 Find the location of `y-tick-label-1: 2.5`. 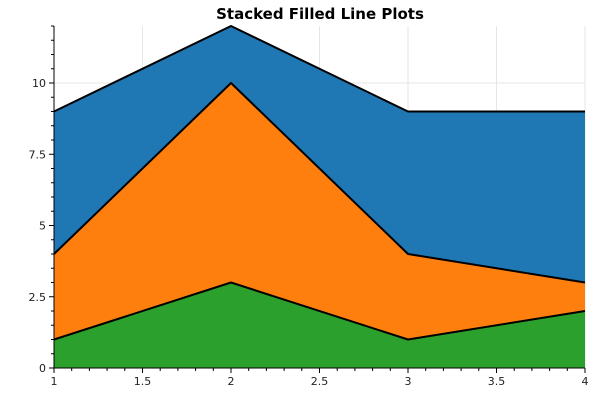

y-tick-label-1: 2.5 is located at coordinates (38, 297).